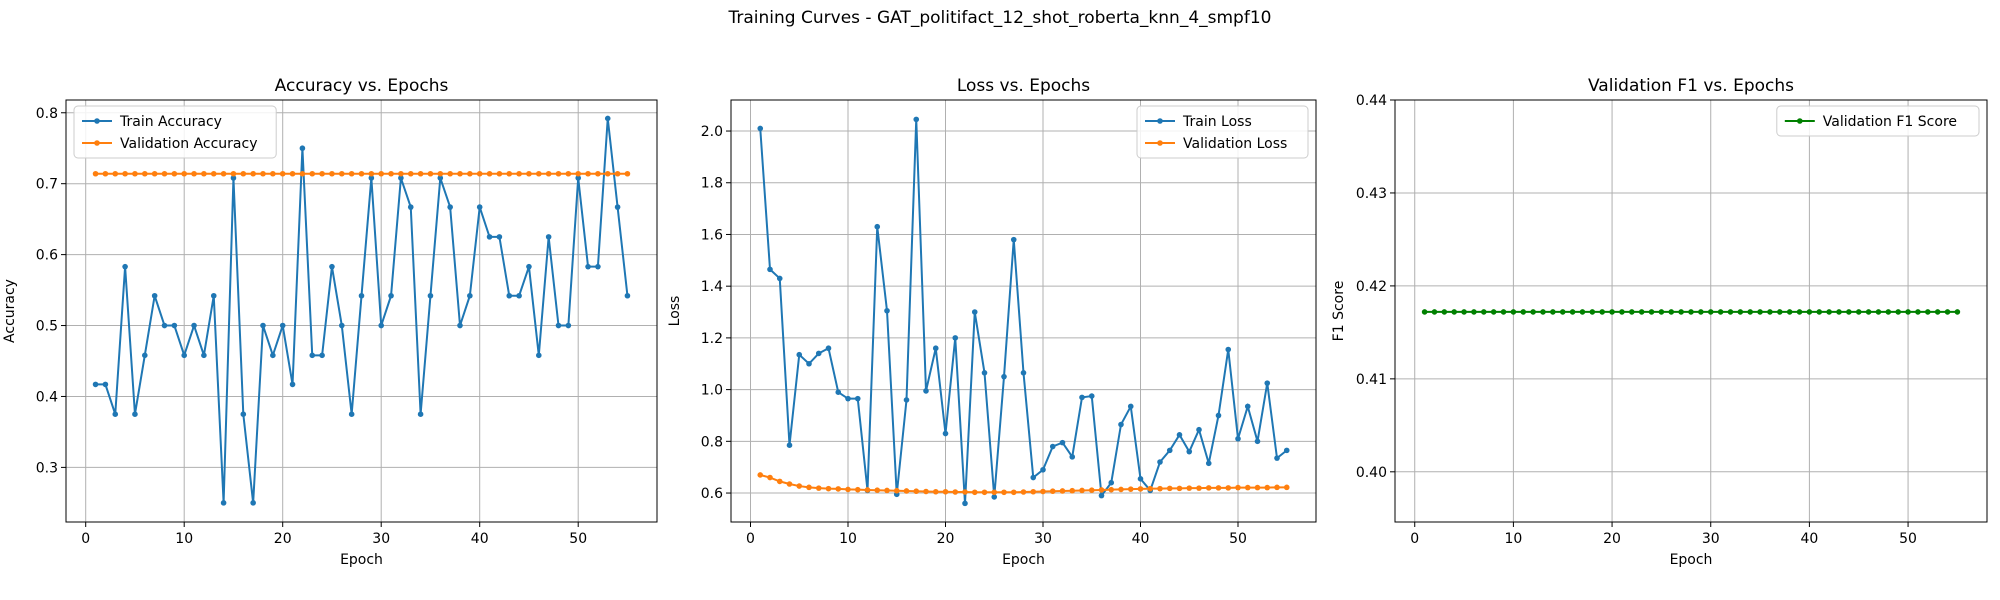 The height and width of the screenshot is (600, 2000). I want to click on y-tick-label: 0.3, so click(47, 468).